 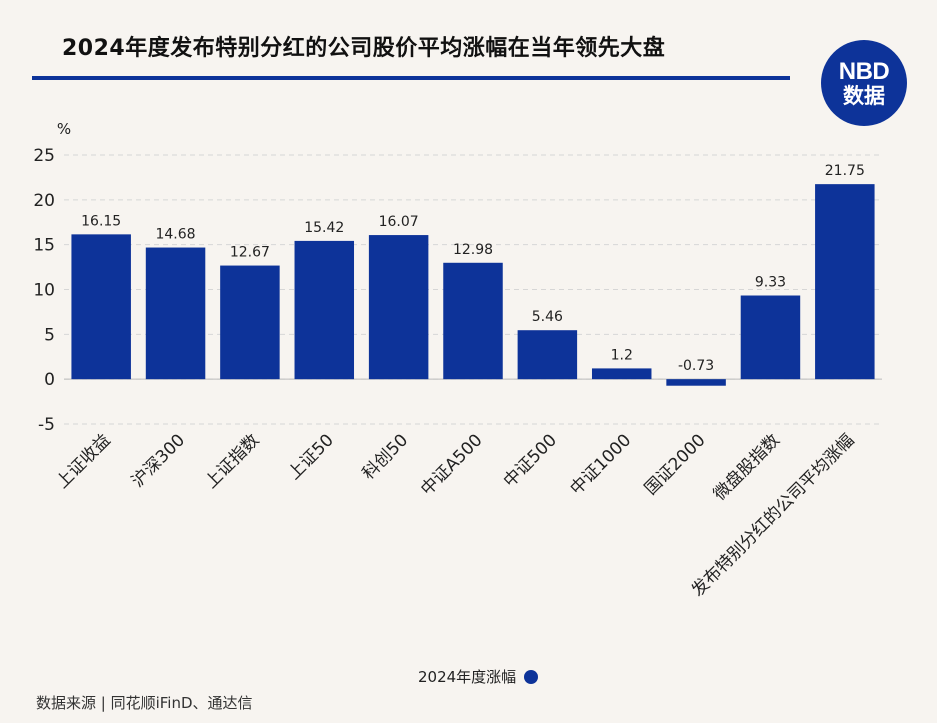 I want to click on nbd-logo: NBD 数据, so click(x=864, y=83).